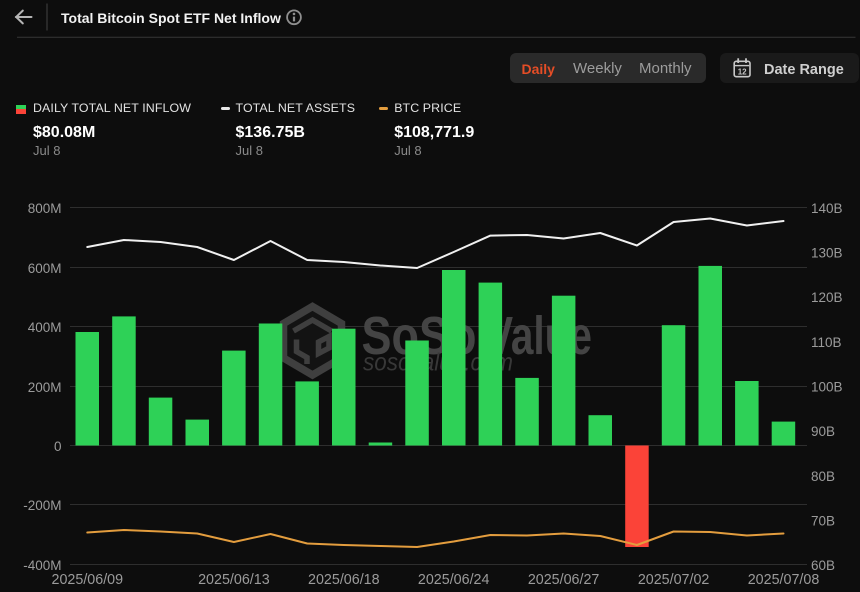 The width and height of the screenshot is (860, 592). I want to click on svg-text: 2025/07/08, so click(784, 580).